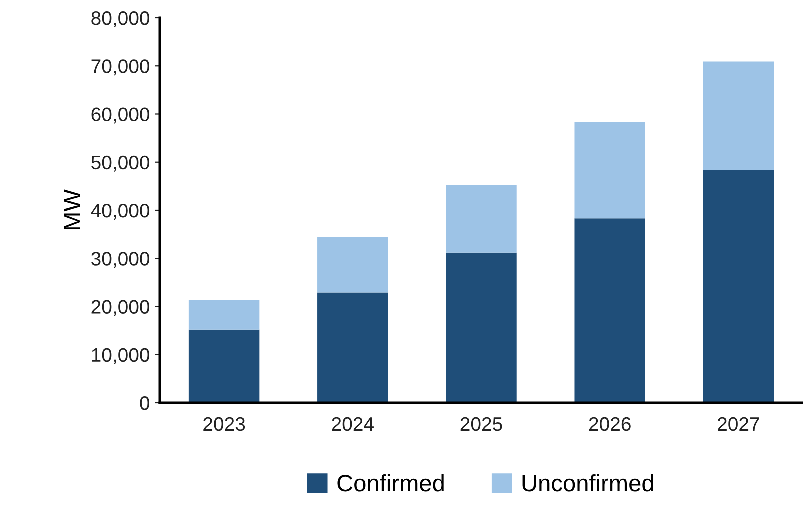 Image resolution: width=803 pixels, height=512 pixels. What do you see at coordinates (121, 116) in the screenshot?
I see `y-tick-label: 60,000` at bounding box center [121, 116].